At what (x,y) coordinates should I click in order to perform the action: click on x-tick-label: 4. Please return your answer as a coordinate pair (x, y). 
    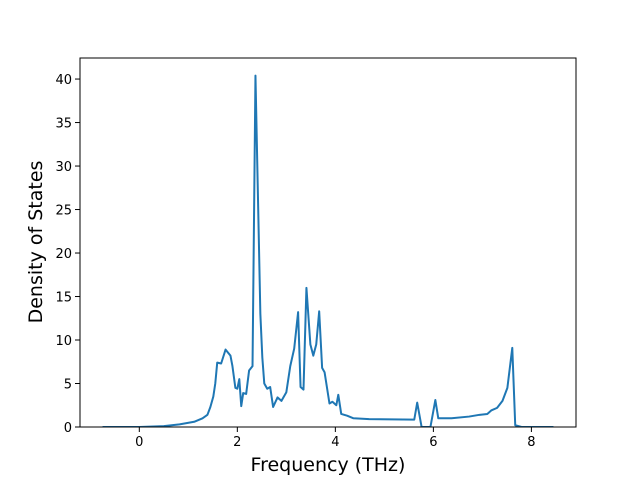
    Looking at the image, I should click on (335, 442).